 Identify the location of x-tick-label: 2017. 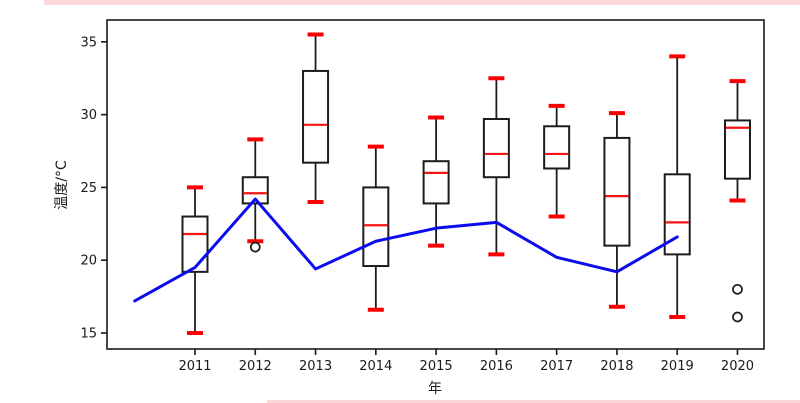
(556, 366).